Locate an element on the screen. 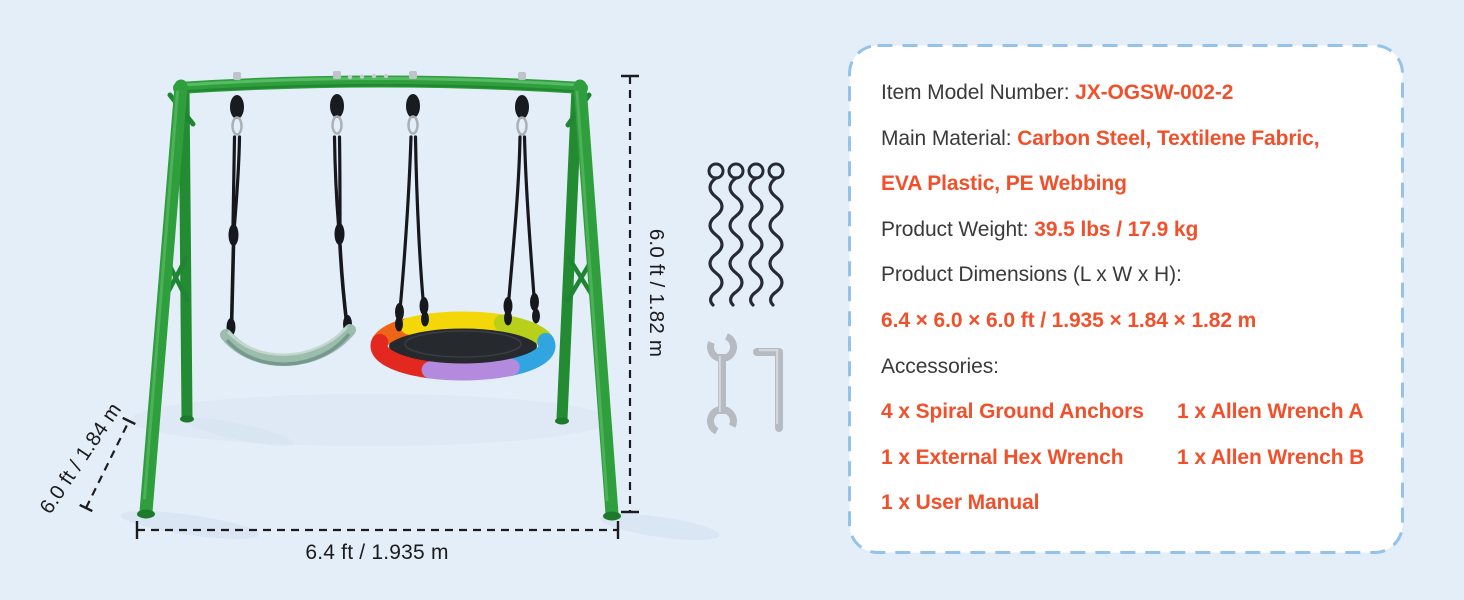 The width and height of the screenshot is (1464, 600). saucer-mat-stitch is located at coordinates (463, 344).